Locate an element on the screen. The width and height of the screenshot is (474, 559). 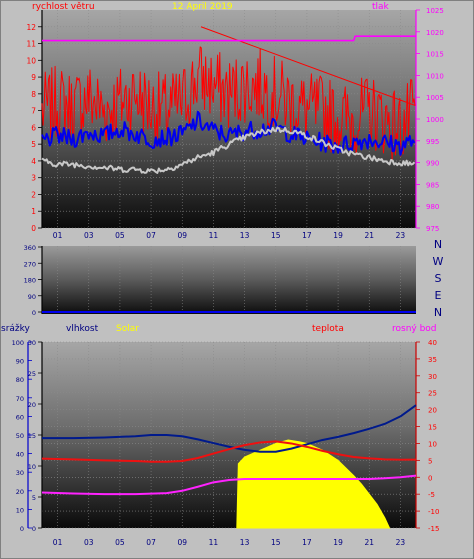
wind-axis-tick-label: 10 is located at coordinates (31, 60).